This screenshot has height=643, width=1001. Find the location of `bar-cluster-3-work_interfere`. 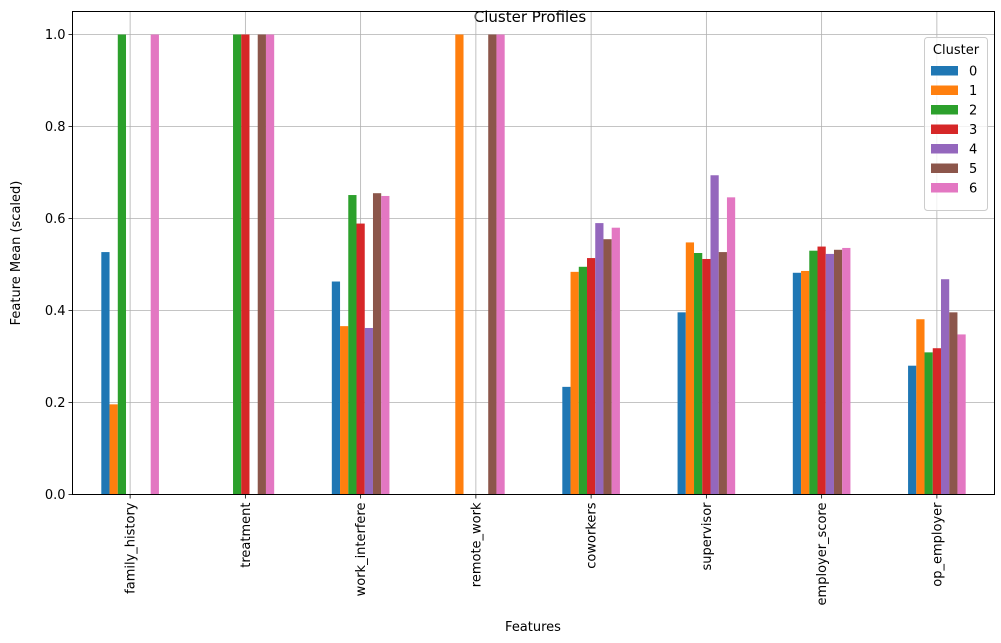

bar-cluster-3-work_interfere is located at coordinates (360, 359).